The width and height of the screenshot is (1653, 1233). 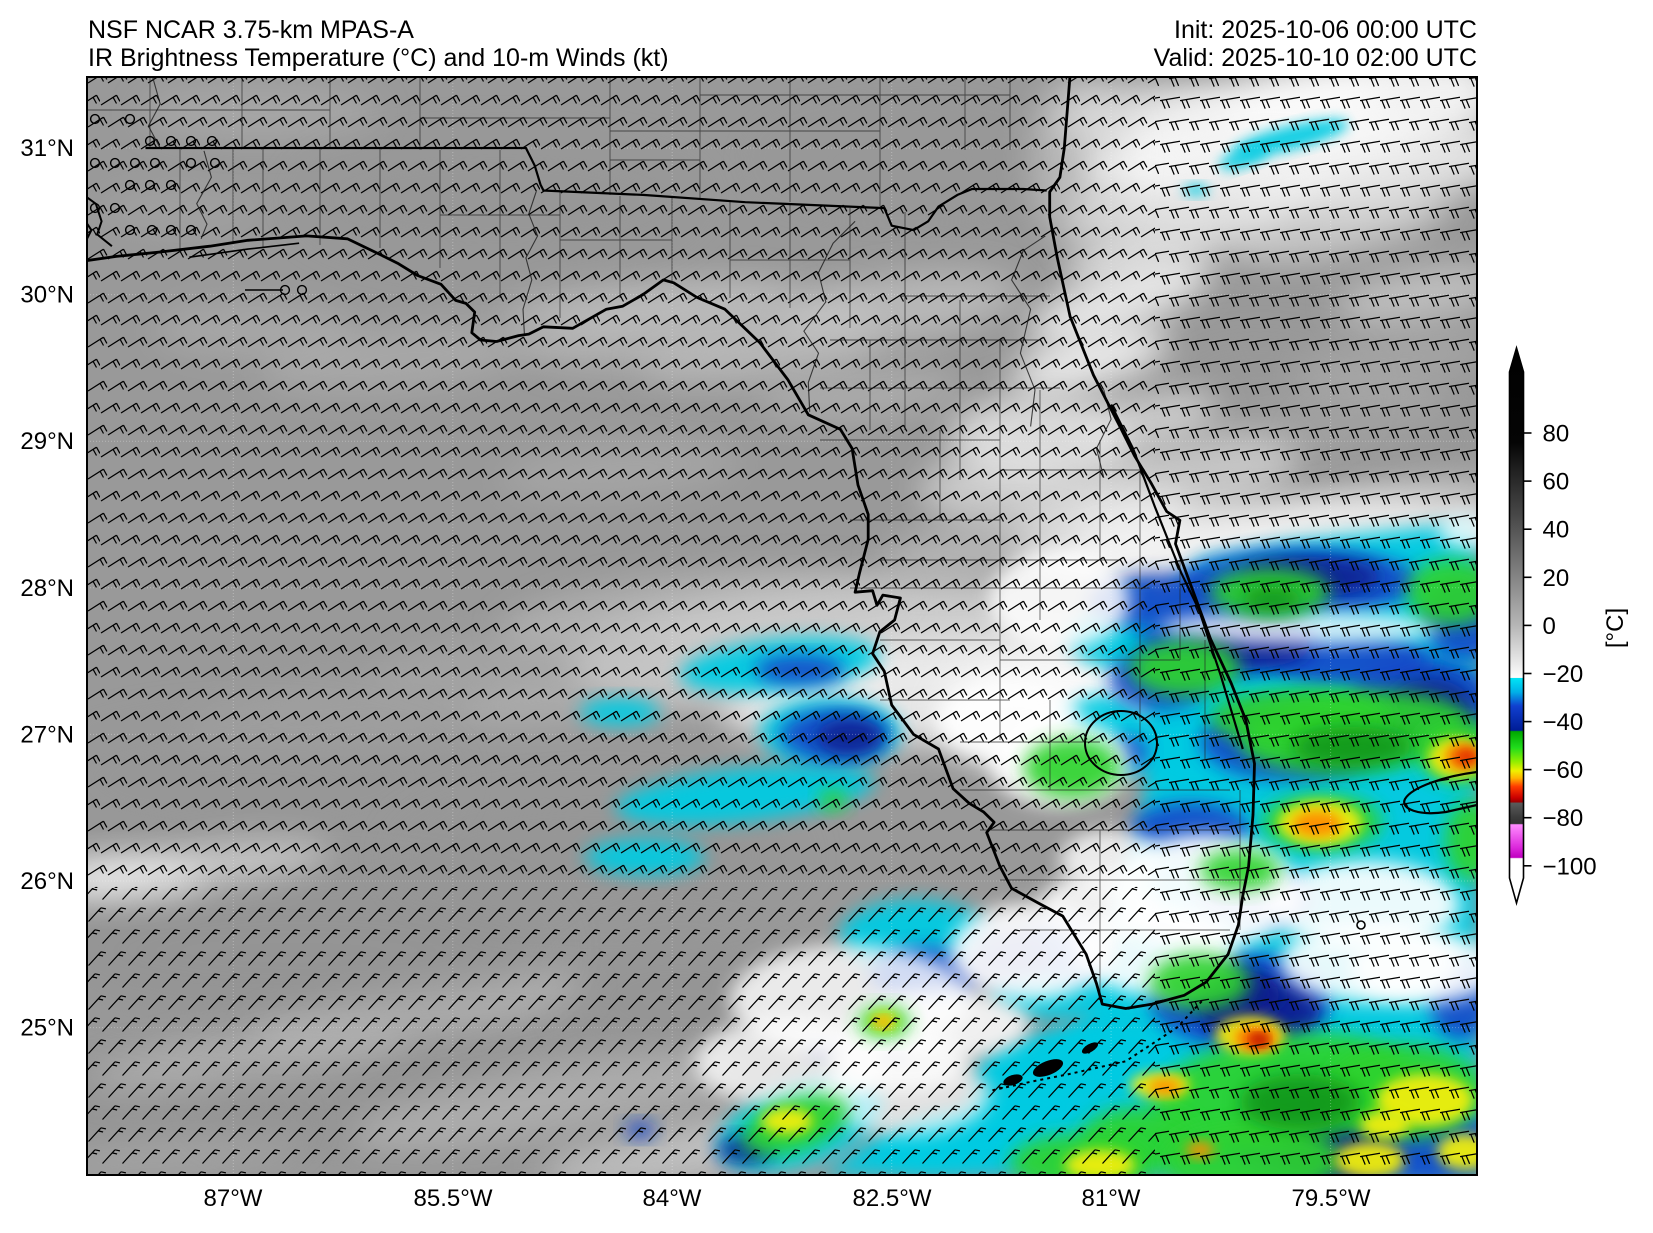 I want to click on svg-text: 27°N, so click(x=47, y=734).